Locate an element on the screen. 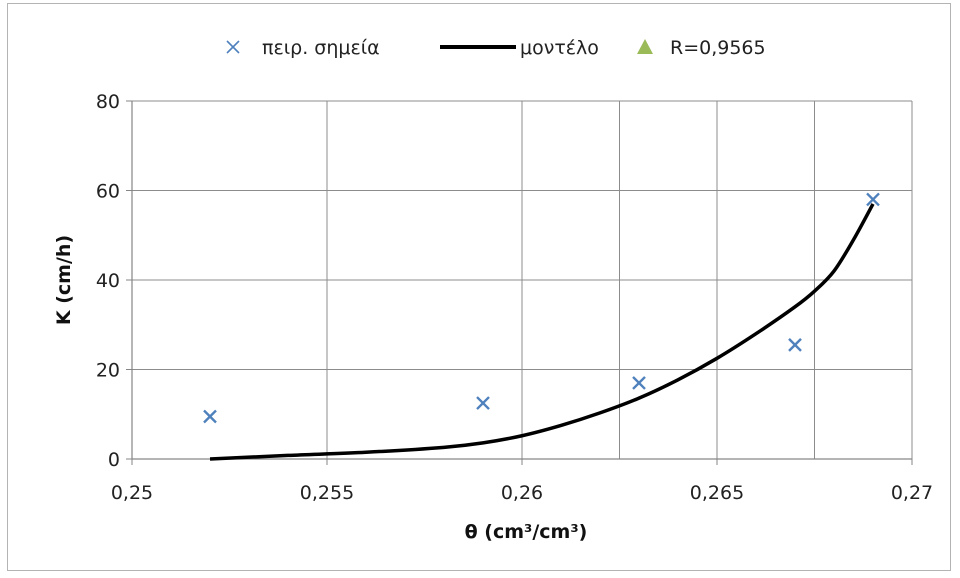 The image size is (960, 578). legend-label: πειρ. σημεία is located at coordinates (321, 48).